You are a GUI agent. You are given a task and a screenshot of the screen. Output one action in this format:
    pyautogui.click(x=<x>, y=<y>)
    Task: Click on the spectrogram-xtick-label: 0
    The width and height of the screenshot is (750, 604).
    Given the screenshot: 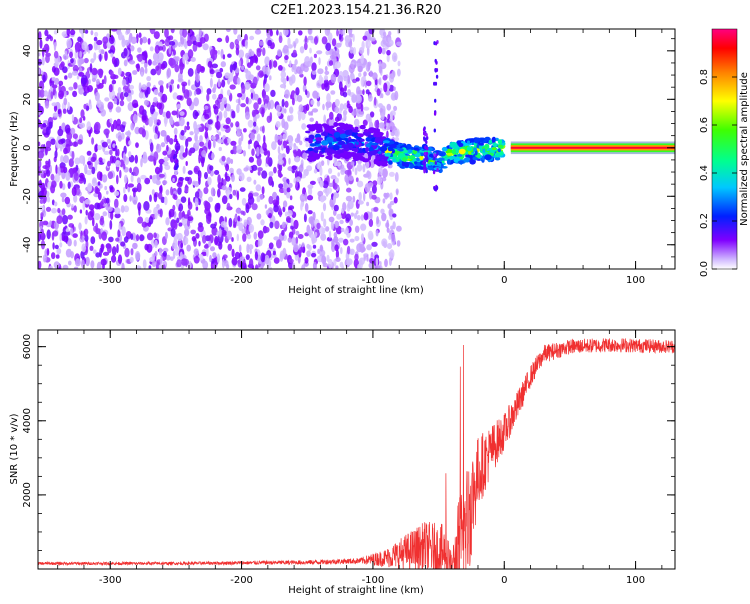 What is the action you would take?
    pyautogui.click(x=504, y=280)
    